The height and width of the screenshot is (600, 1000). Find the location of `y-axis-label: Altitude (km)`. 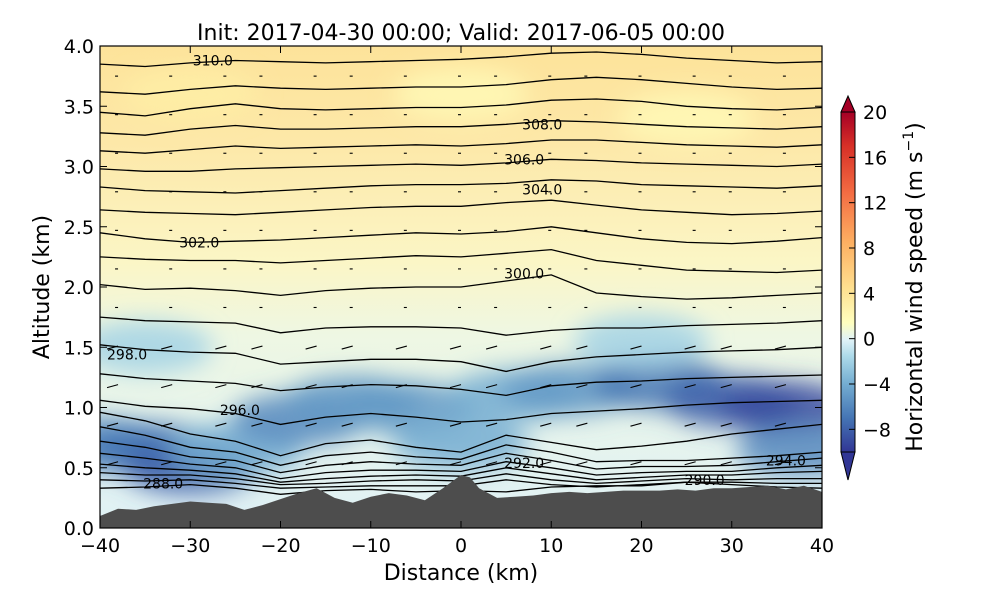

y-axis-label: Altitude (km) is located at coordinates (42, 287).